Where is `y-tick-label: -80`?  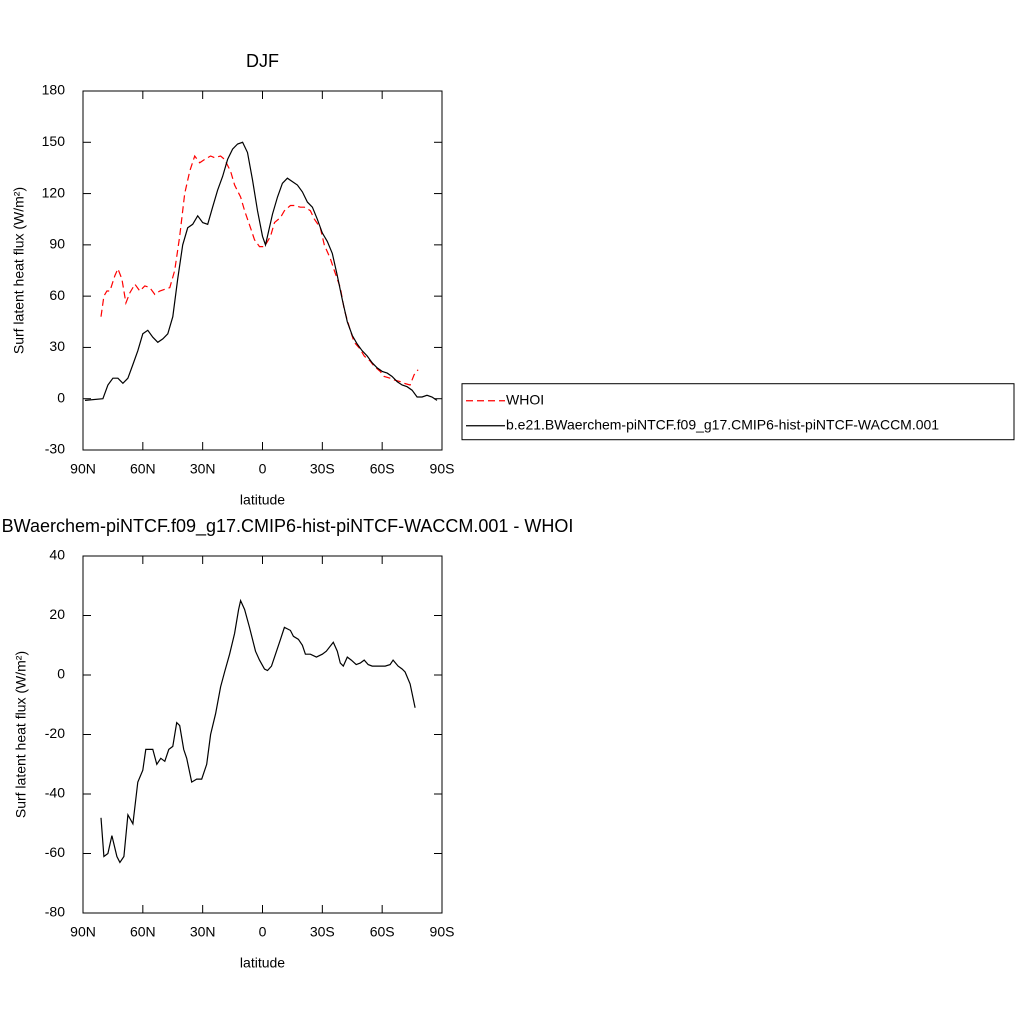 y-tick-label: -80 is located at coordinates (55, 912).